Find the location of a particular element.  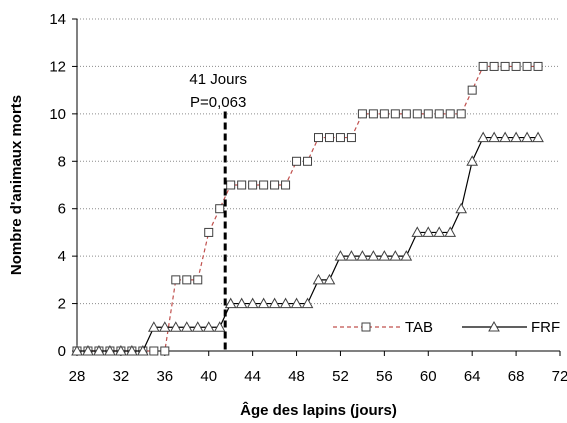

y-tick-label: 8 is located at coordinates (62, 161).